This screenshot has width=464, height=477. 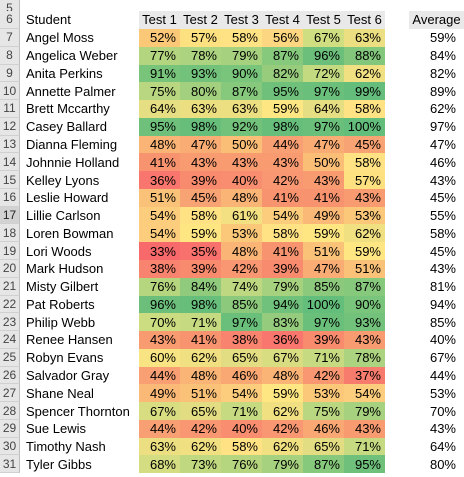 I want to click on row-header: 27, so click(x=10, y=393).